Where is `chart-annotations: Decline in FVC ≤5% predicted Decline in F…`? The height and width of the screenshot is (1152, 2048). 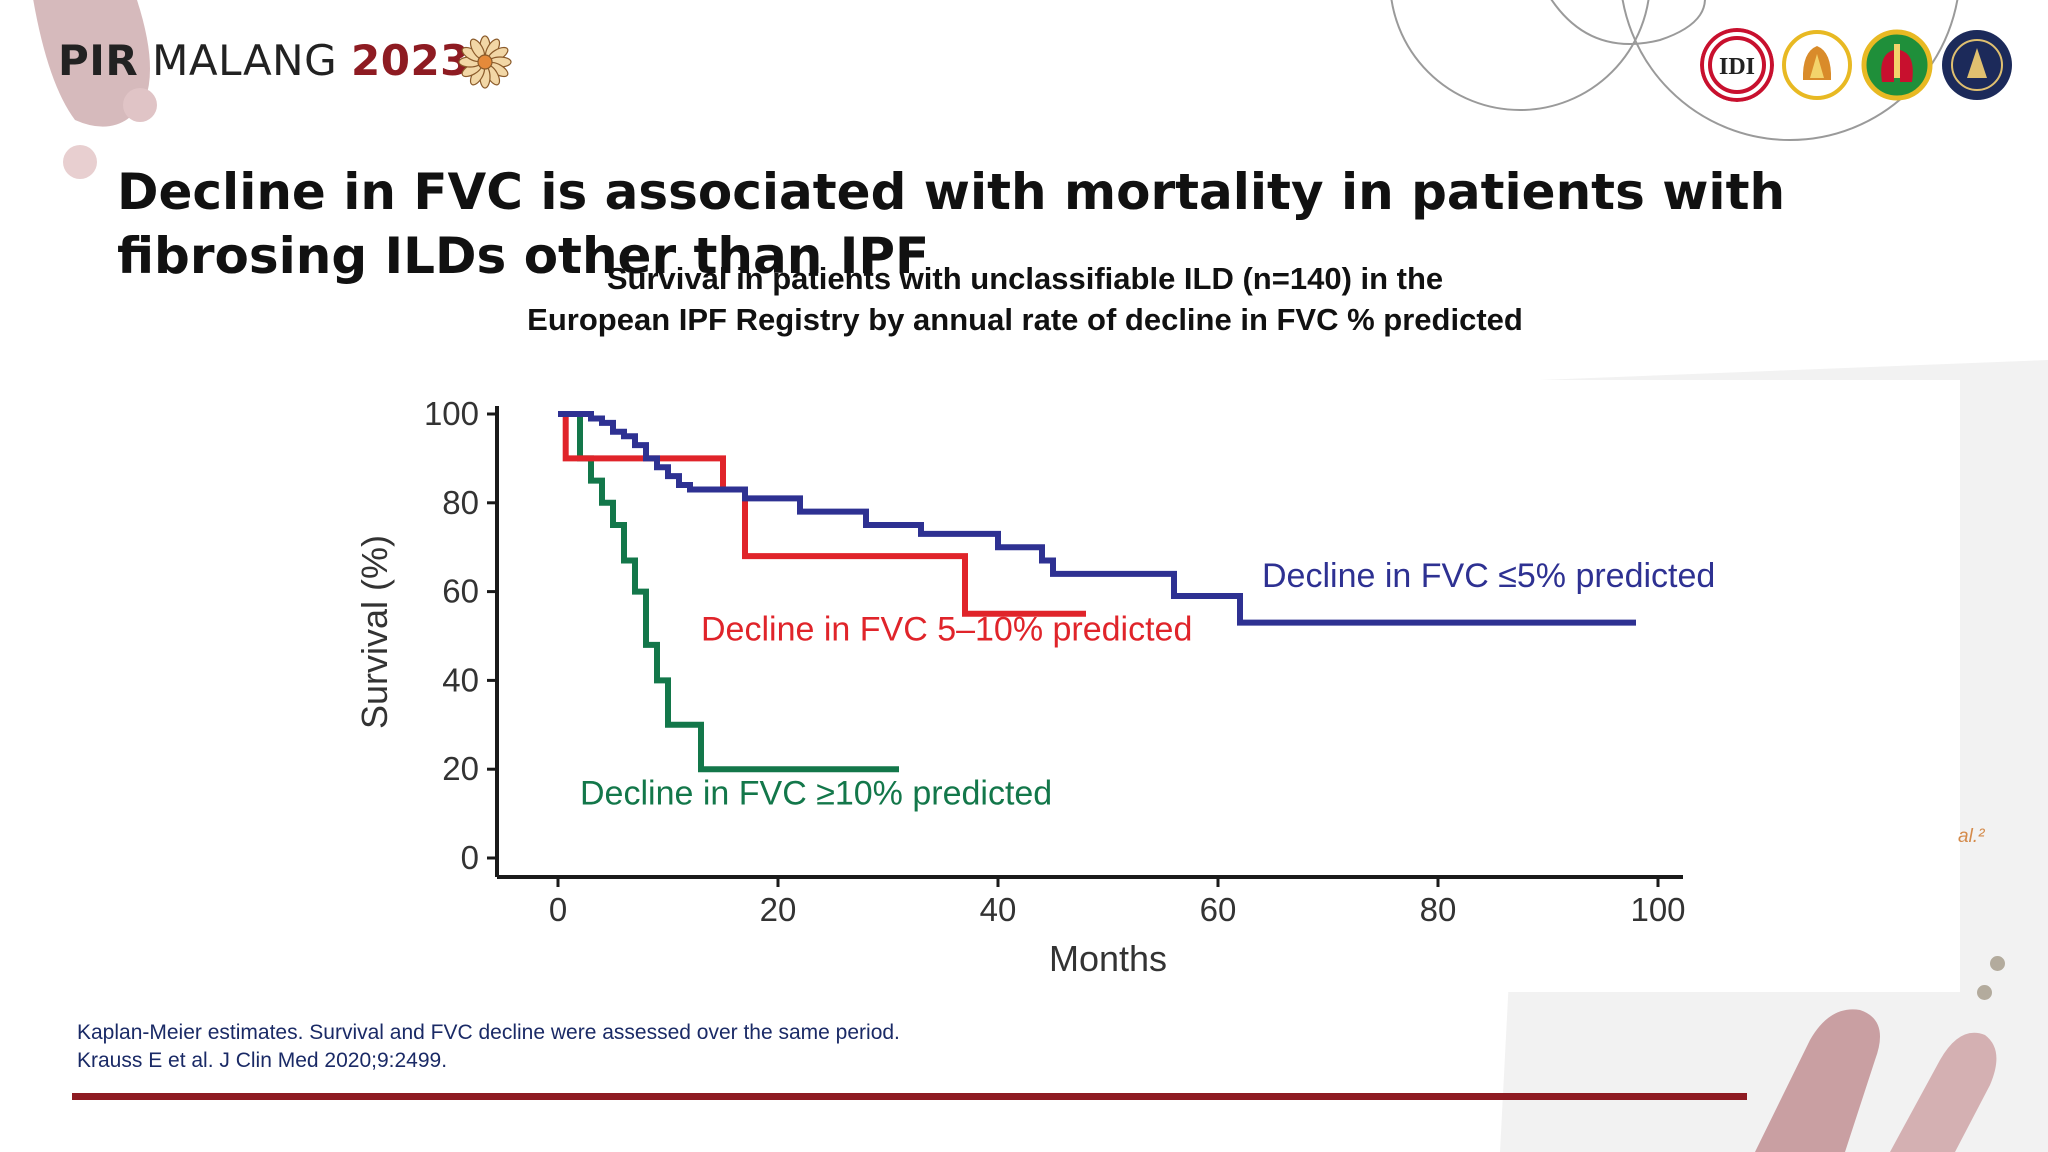 chart-annotations: Decline in FVC ≤5% predicted Decline in F… is located at coordinates (1147, 685).